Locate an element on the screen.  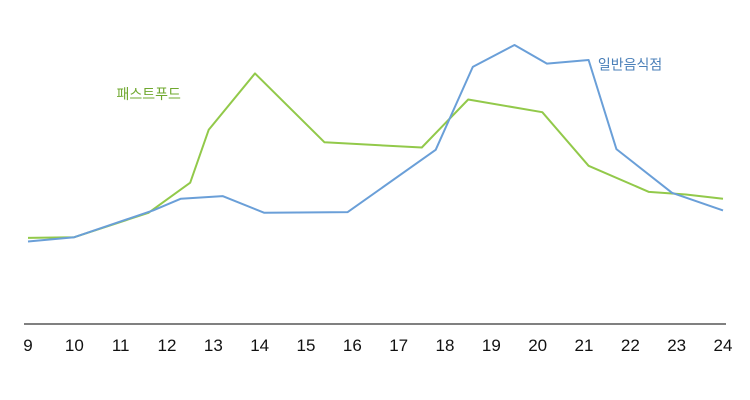
x-tick-label: 13 is located at coordinates (213, 345).